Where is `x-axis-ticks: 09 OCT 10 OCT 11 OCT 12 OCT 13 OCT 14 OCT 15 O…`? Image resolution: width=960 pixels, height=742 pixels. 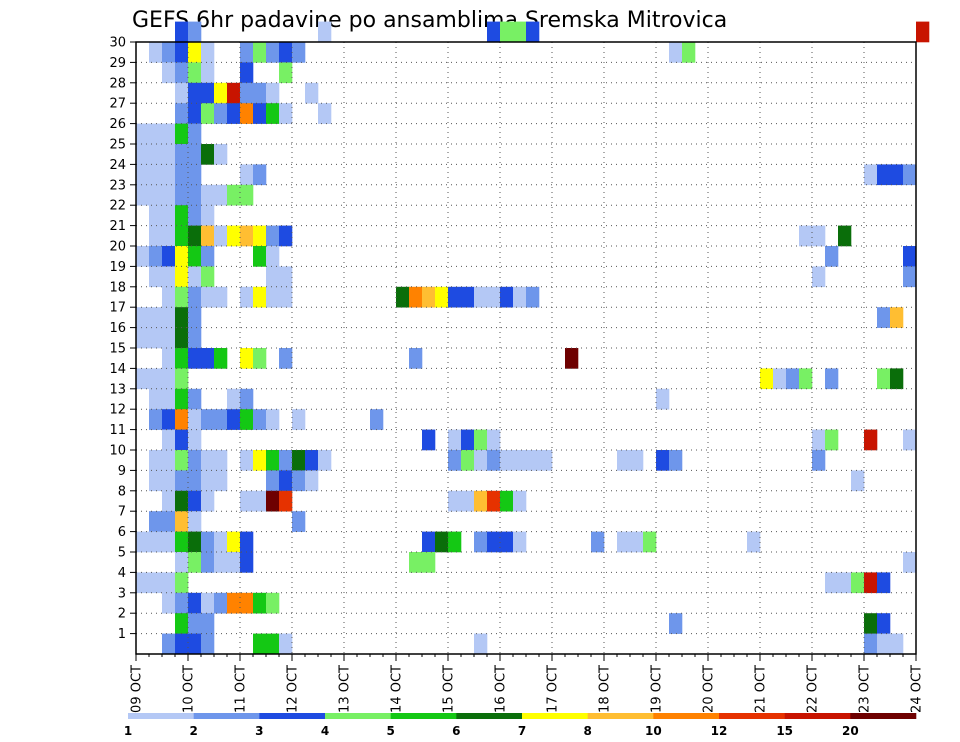 x-axis-ticks: 09 OCT 10 OCT 11 OCT 12 OCT 13 OCT 14 OCT 15 O… is located at coordinates (527, 683).